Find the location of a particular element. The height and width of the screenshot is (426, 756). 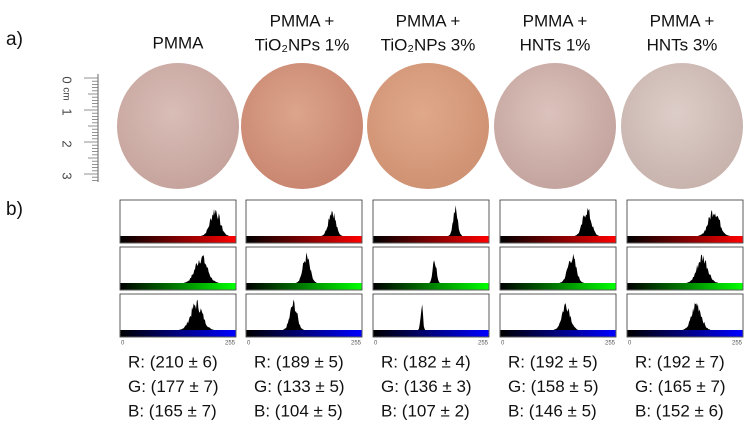

rgb-stat: G: (133 ± 5) is located at coordinates (299, 386).